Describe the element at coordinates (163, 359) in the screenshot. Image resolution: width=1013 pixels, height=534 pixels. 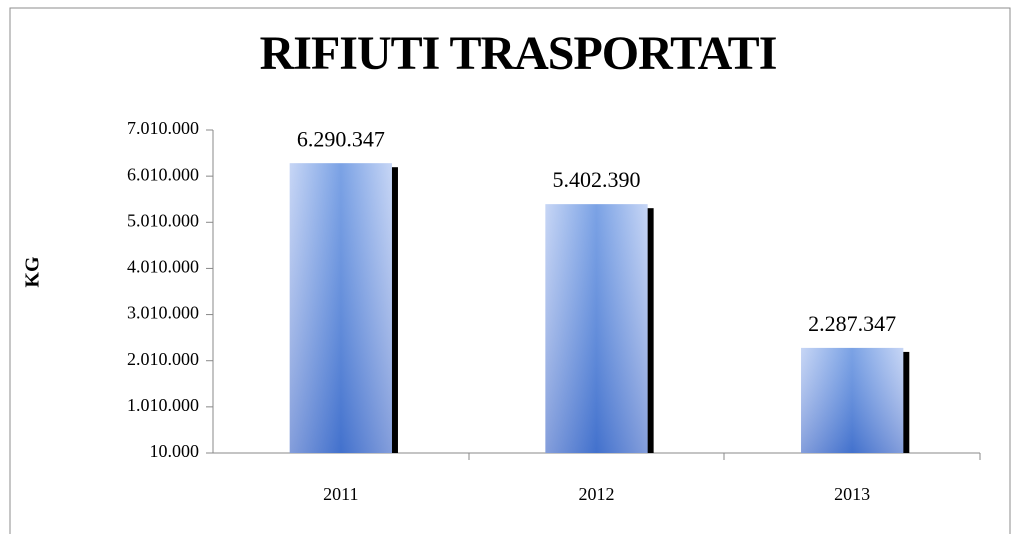
I see `y-tick-label: 2.010.000` at that location.